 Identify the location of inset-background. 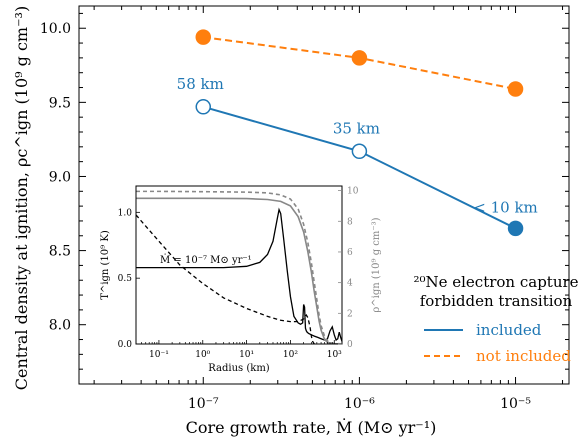
(239, 265).